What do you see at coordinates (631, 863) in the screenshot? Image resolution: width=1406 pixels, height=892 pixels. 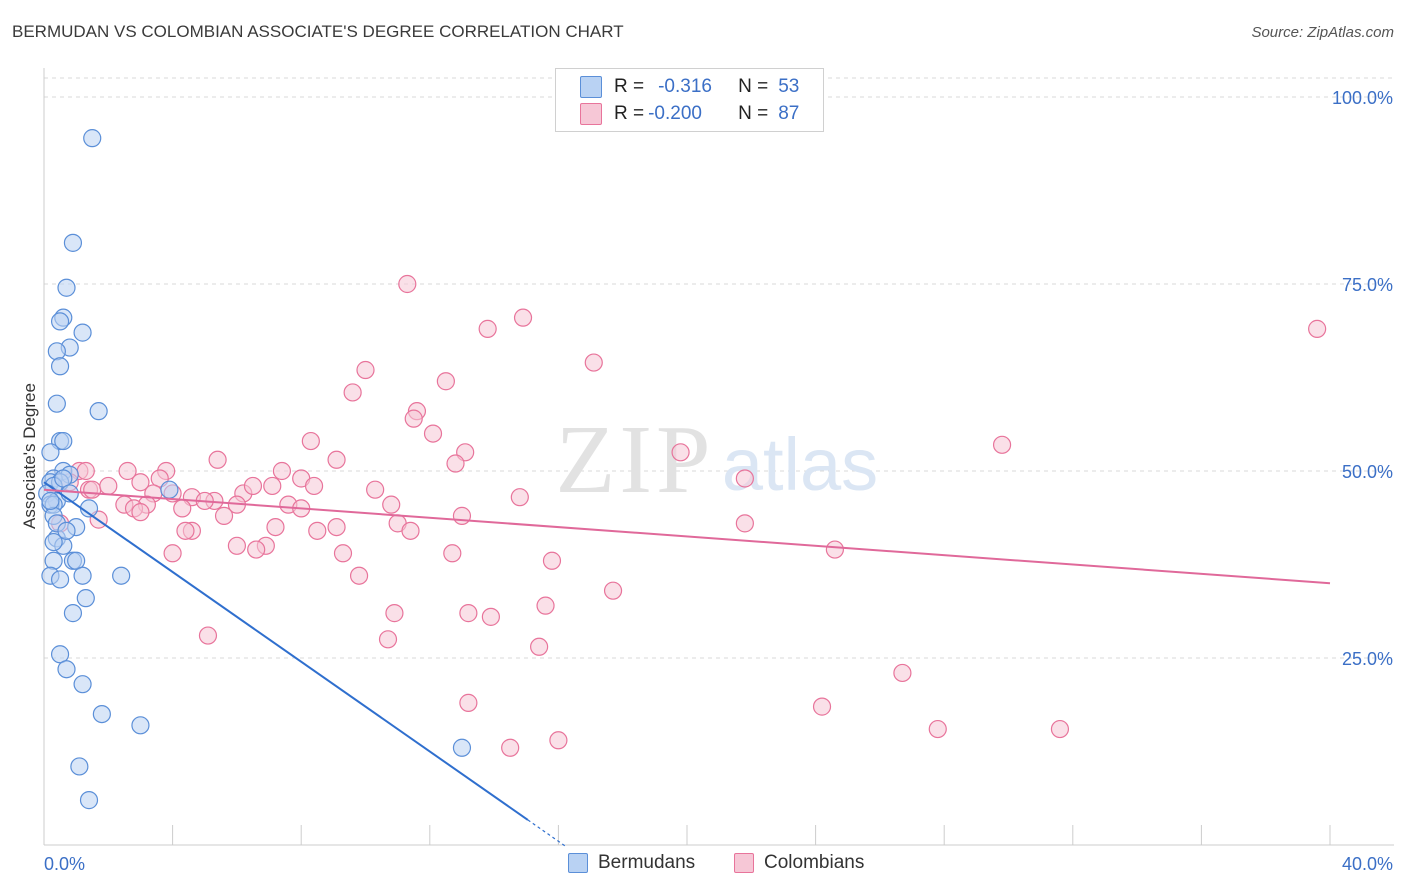 I see `legend-item-bermudans: Bermudans` at bounding box center [631, 863].